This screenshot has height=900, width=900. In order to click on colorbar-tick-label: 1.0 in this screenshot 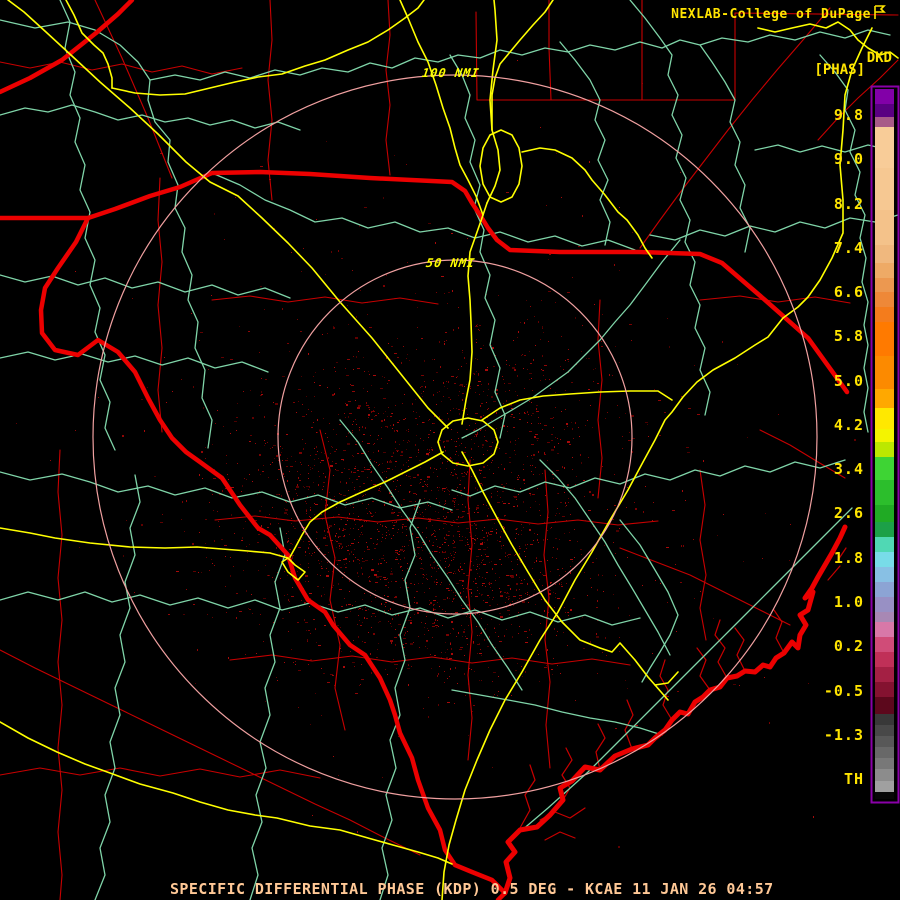, I will do `click(848, 602)`.